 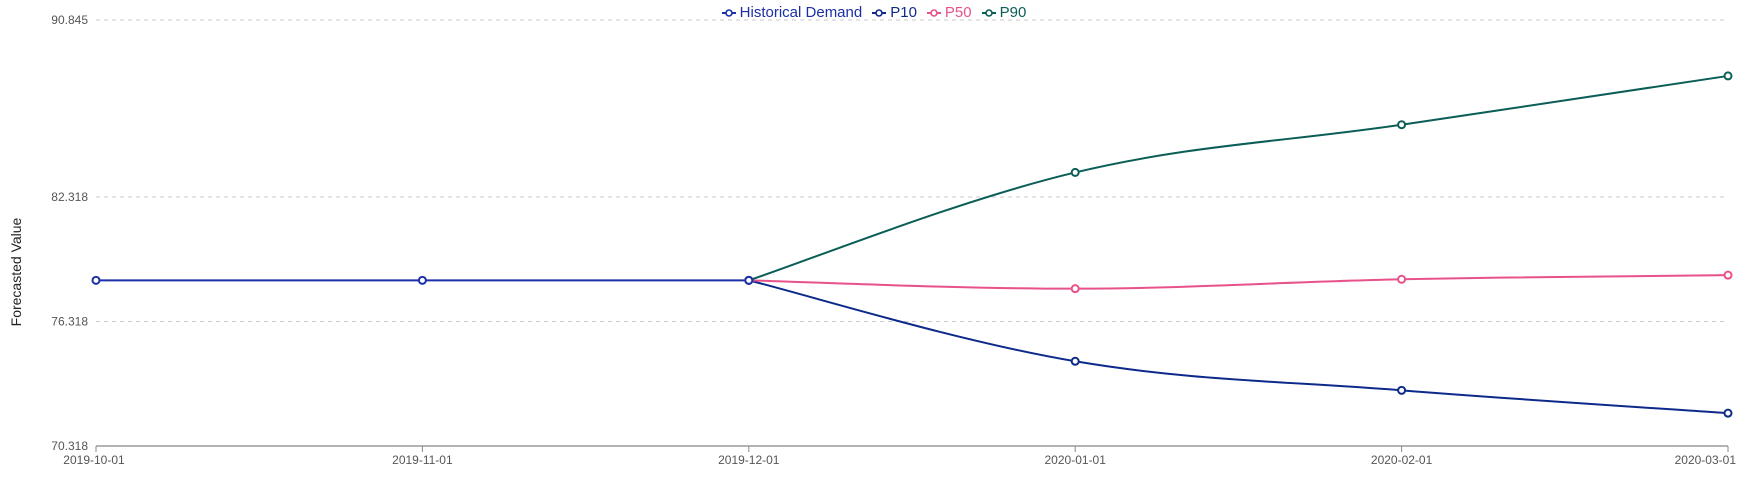 What do you see at coordinates (69, 197) in the screenshot?
I see `y-tick-label: 82.318` at bounding box center [69, 197].